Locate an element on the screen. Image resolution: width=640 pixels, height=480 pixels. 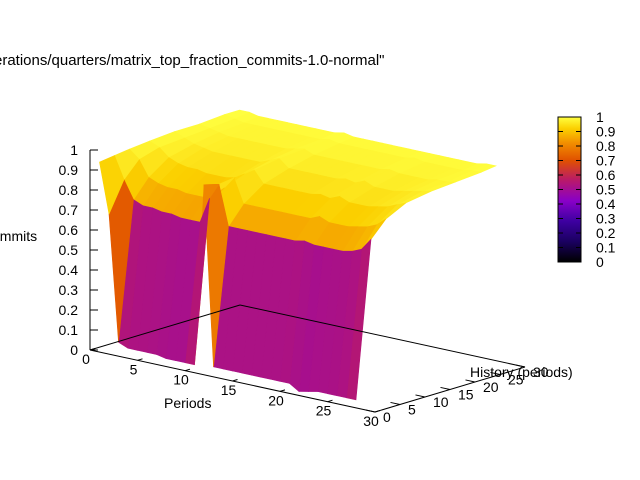
y-tick-label: 0 is located at coordinates (387, 417).